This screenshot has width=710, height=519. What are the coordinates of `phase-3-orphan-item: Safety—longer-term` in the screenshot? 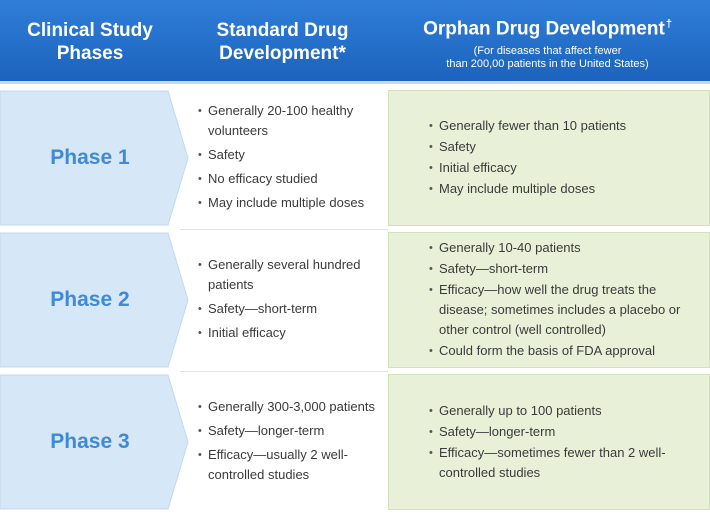 It's located at (565, 432).